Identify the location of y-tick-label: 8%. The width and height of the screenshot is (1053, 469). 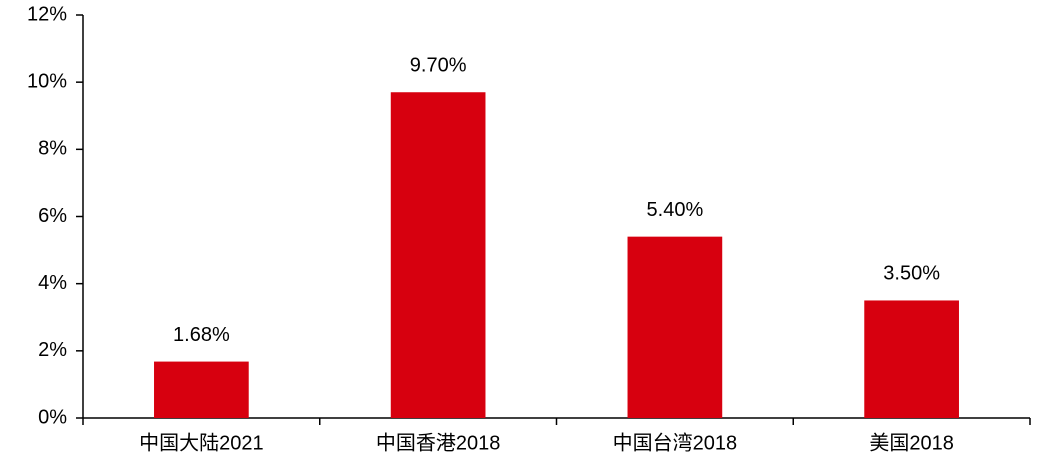
(52, 149).